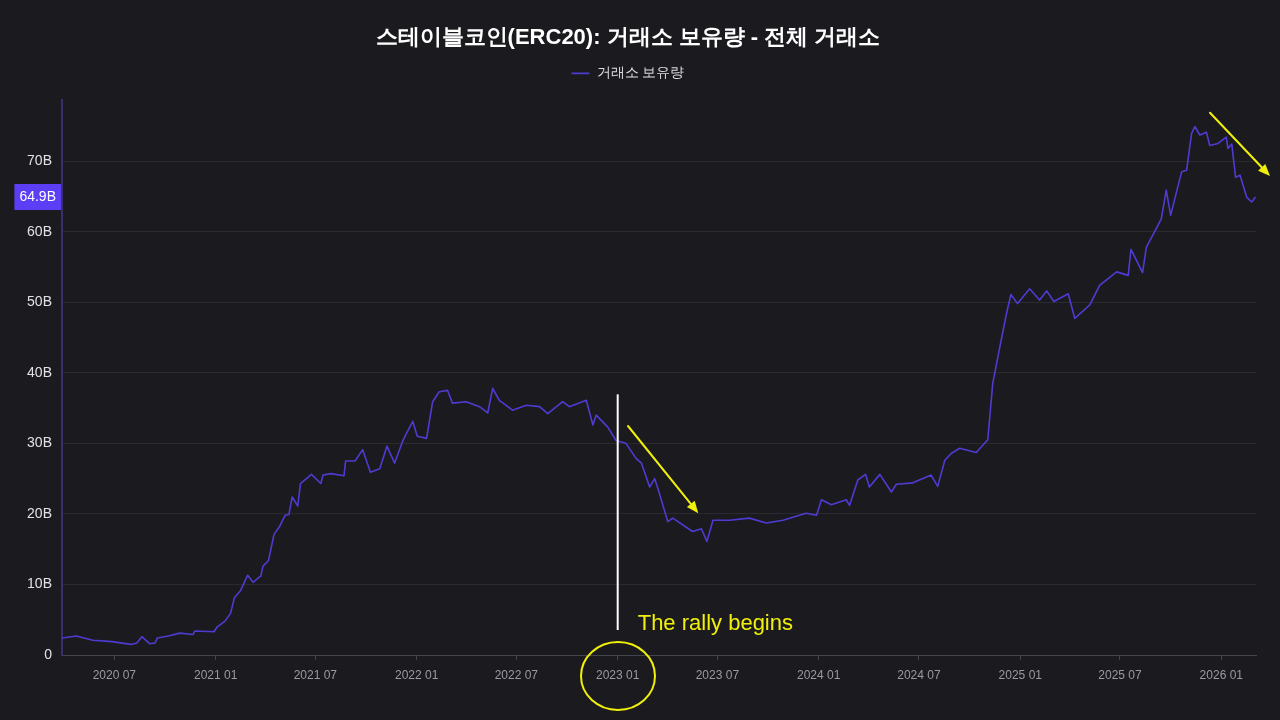 Image resolution: width=1280 pixels, height=720 pixels. Describe the element at coordinates (1020, 674) in the screenshot. I see `x-tick-label: 2025 01` at that location.